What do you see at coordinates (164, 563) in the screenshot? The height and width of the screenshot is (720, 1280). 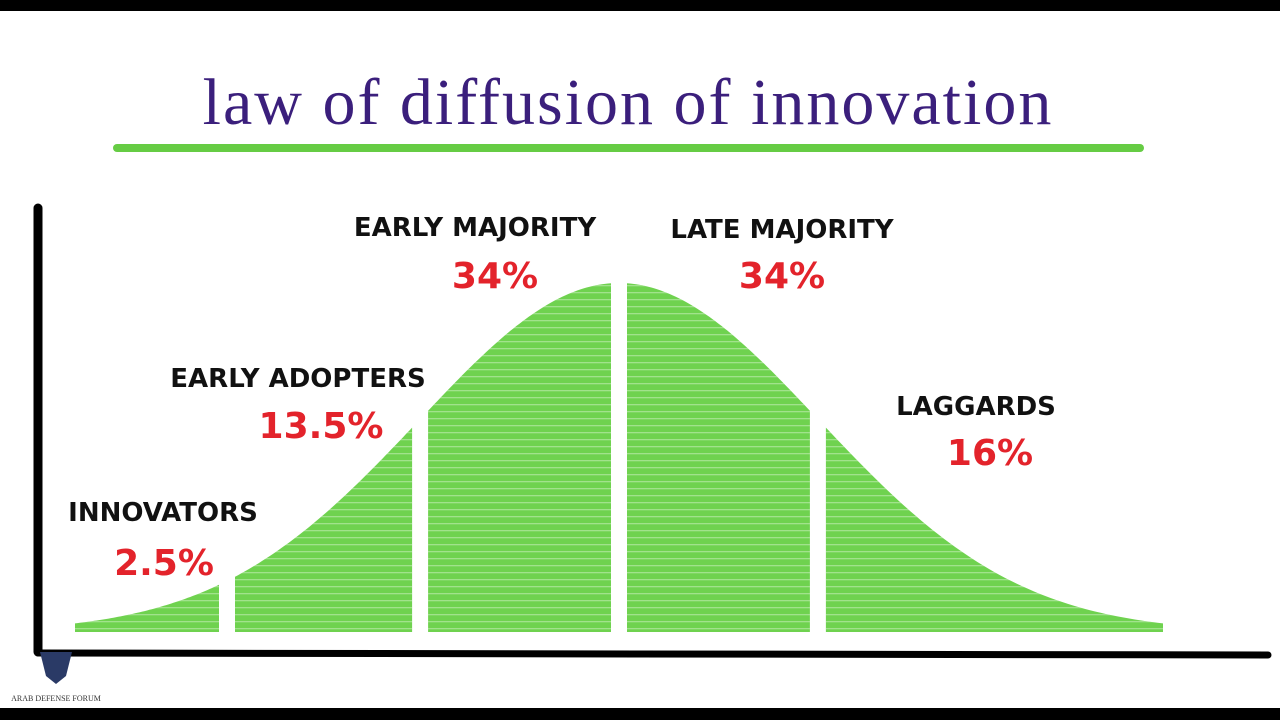 I see `value-label: 2.5%` at bounding box center [164, 563].